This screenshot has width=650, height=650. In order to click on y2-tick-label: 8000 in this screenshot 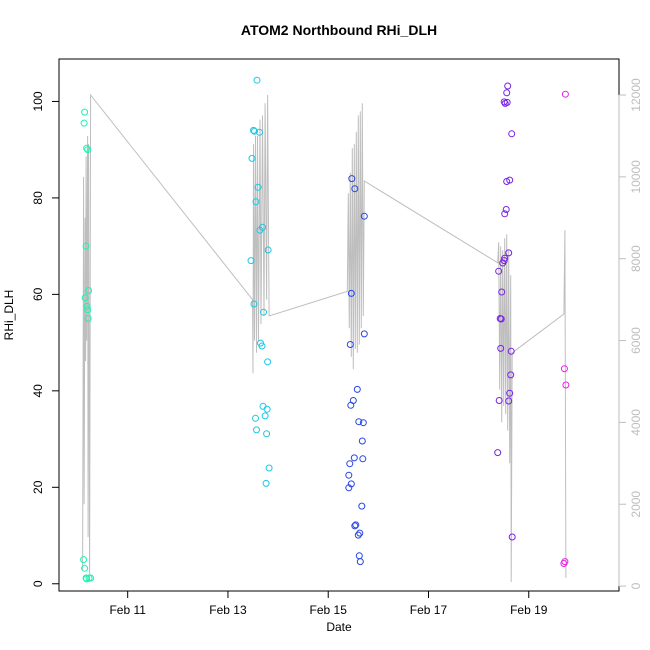, I will do `click(636, 258)`.